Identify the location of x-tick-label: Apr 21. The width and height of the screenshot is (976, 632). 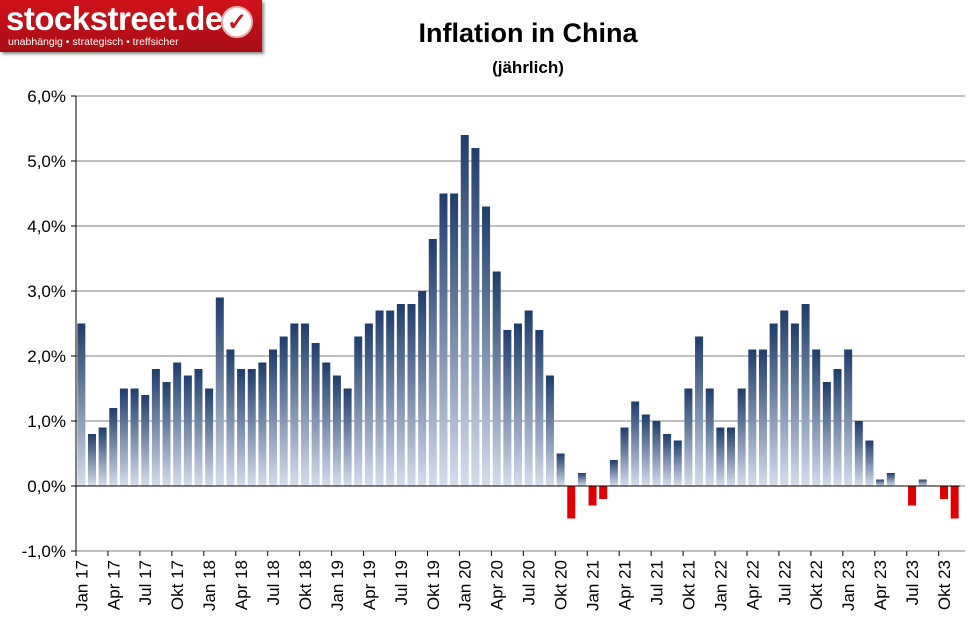
(625, 585).